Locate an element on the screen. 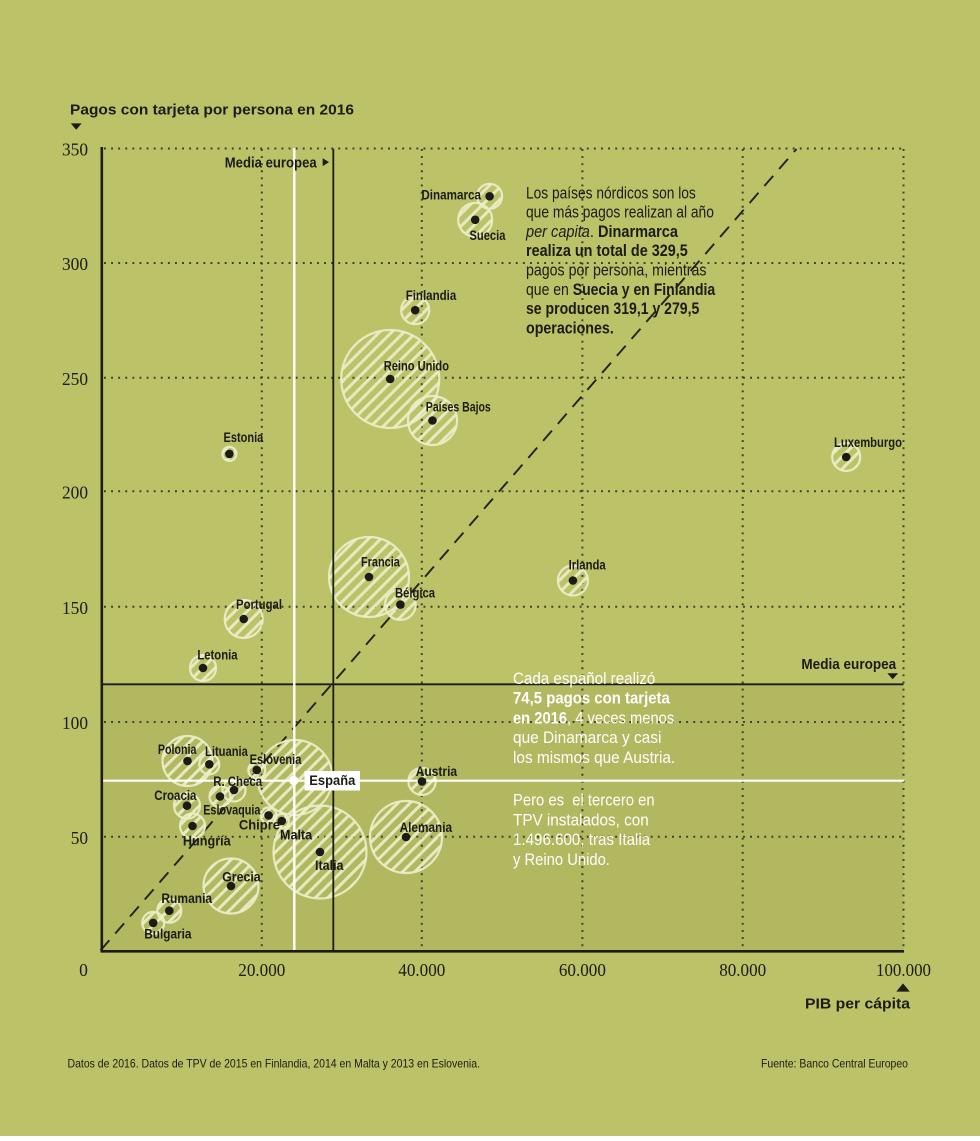 The width and height of the screenshot is (980, 1141). svg-text: Lituania is located at coordinates (226, 751).